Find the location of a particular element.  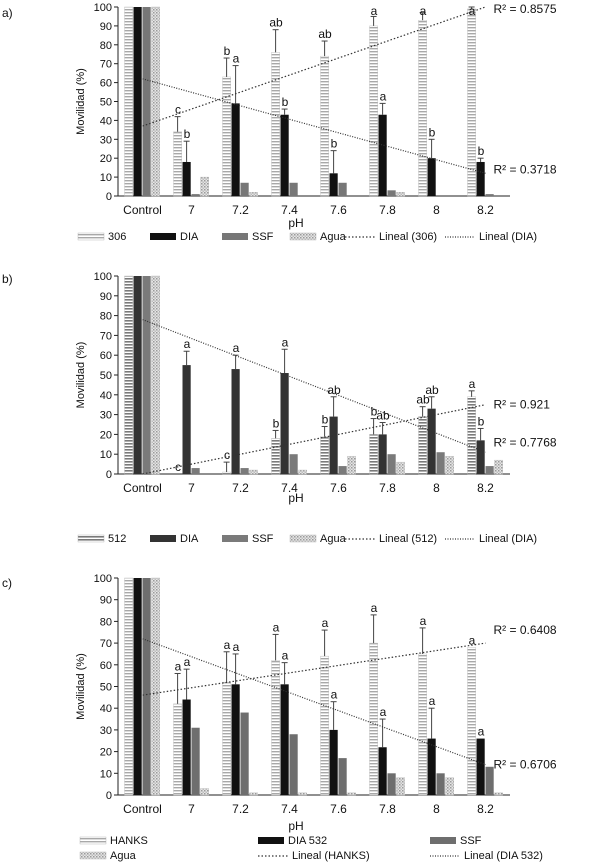

legend-label: DIA is located at coordinates (189, 237).